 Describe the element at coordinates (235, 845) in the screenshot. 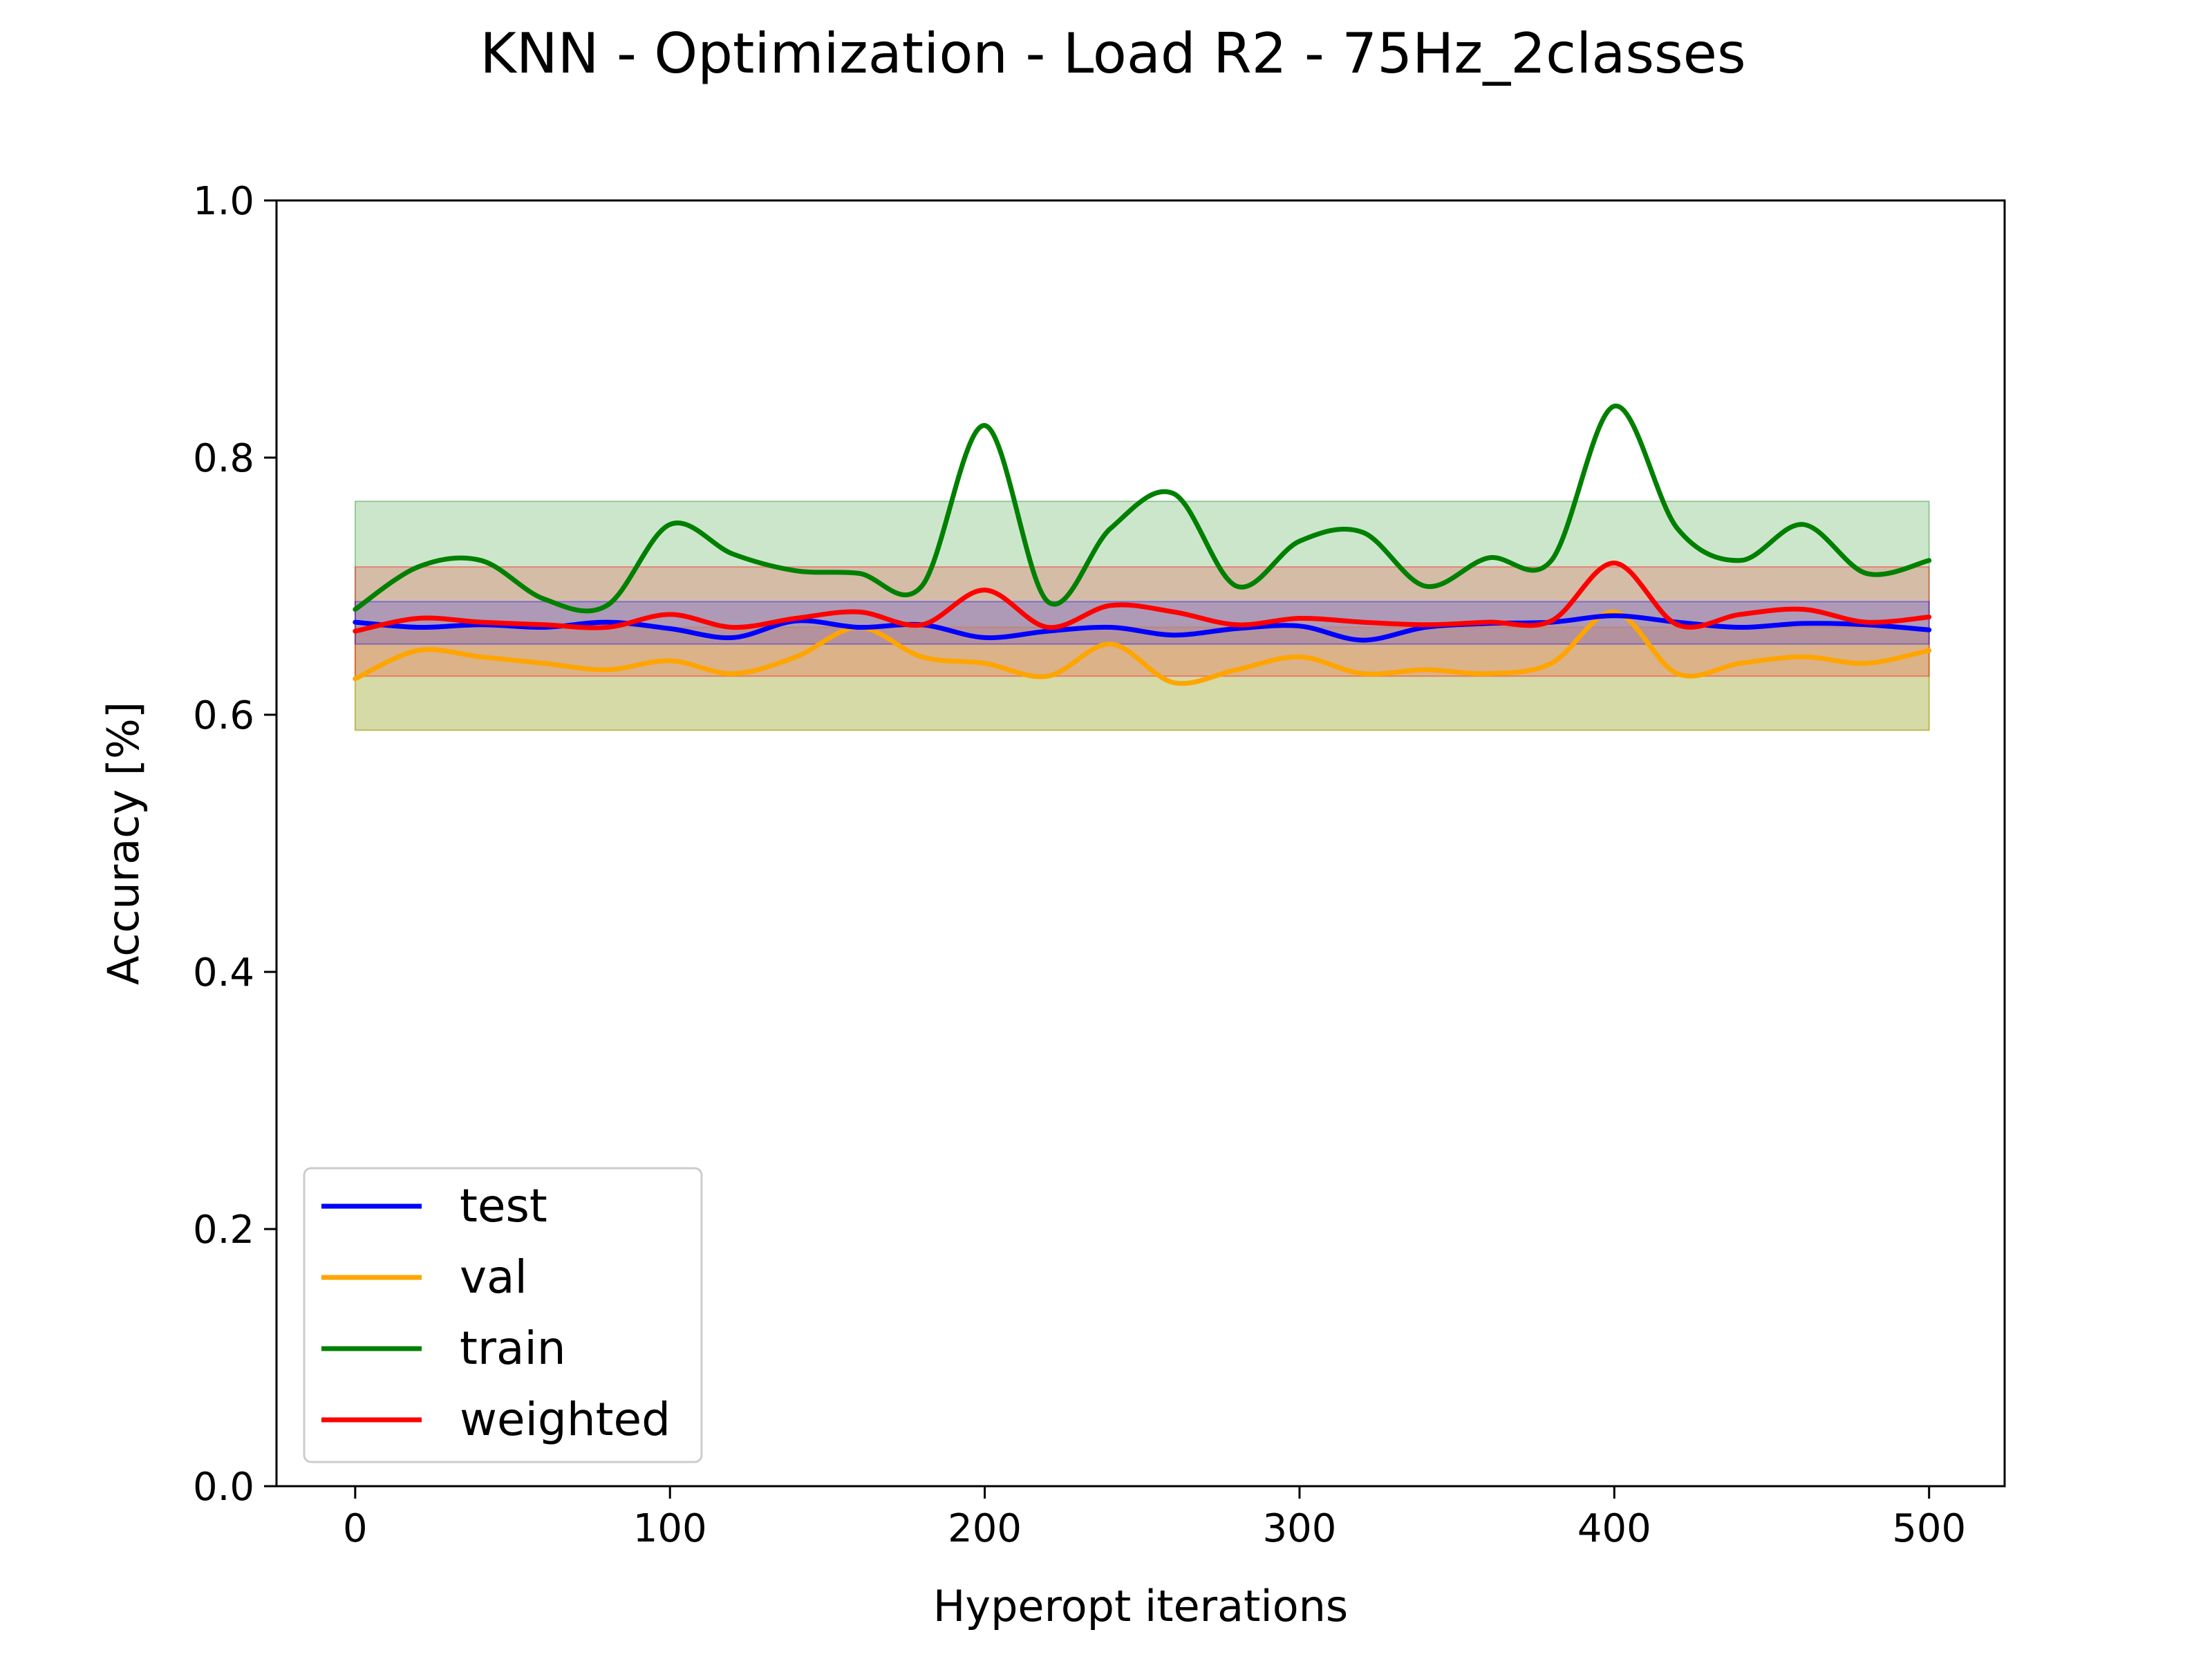

I see `y-axis: 0.0 0.2 0.4 0.6 0.8 1.0` at that location.